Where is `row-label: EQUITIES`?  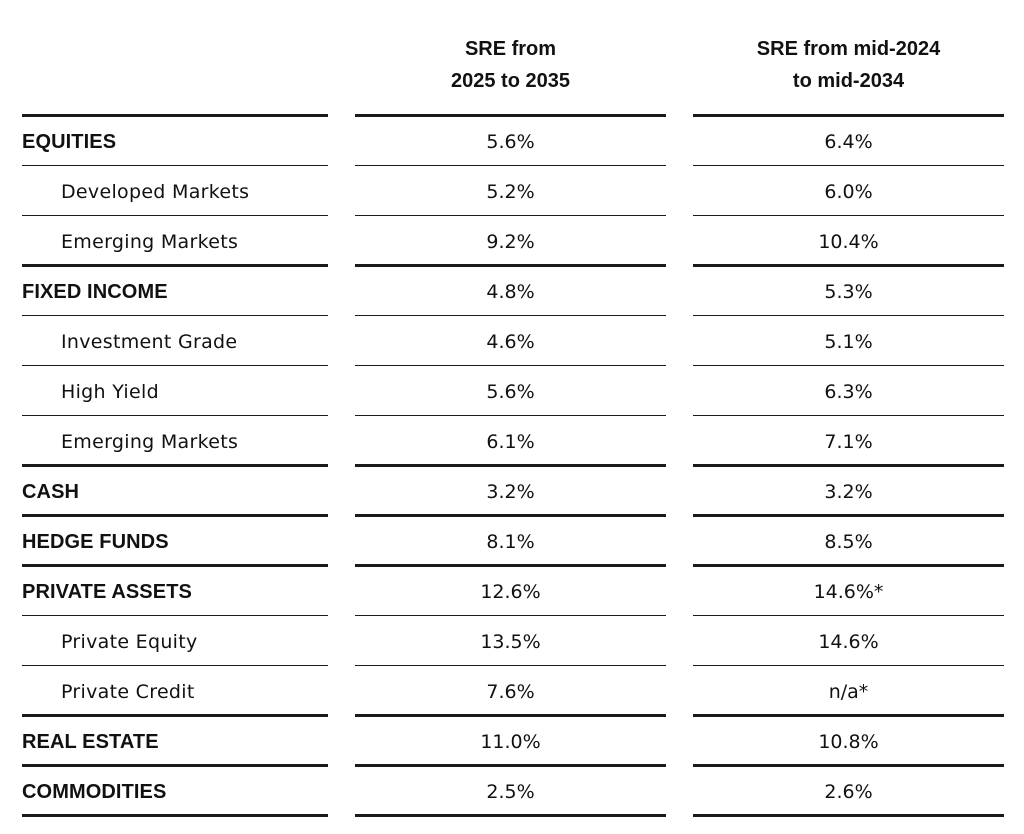
row-label: EQUITIES is located at coordinates (69, 142).